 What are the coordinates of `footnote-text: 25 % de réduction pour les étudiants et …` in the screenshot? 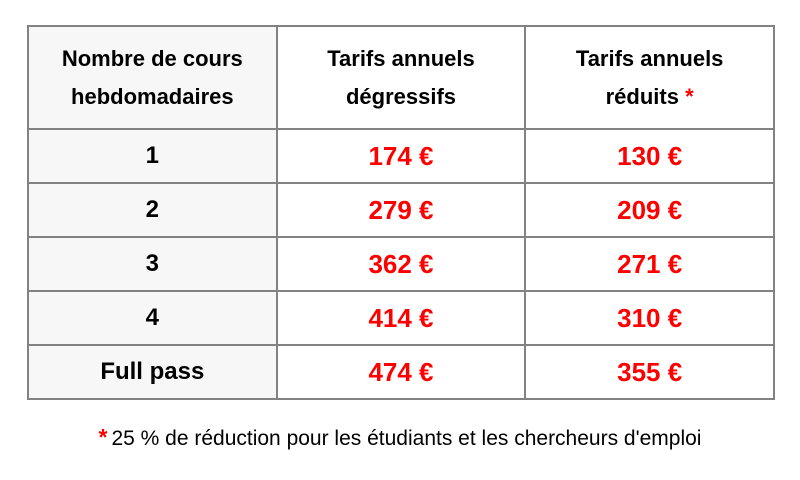 It's located at (406, 438).